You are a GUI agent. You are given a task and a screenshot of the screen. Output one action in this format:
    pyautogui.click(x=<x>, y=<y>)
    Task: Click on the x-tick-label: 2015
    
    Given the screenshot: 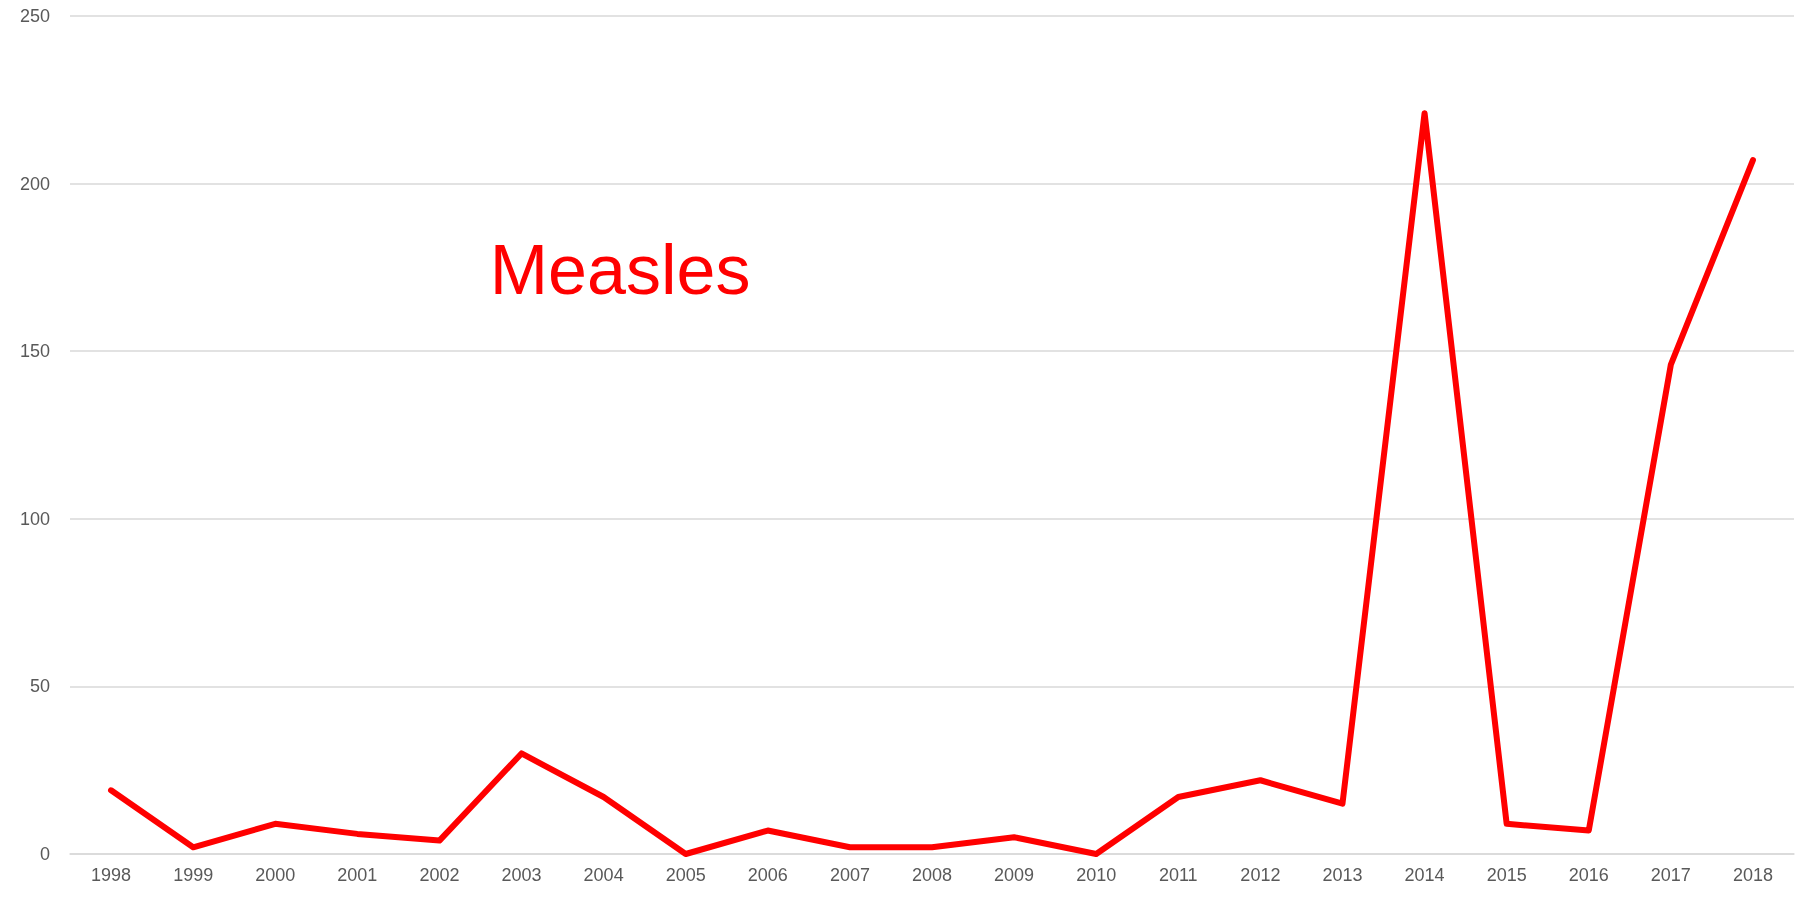 What is the action you would take?
    pyautogui.click(x=1506, y=875)
    